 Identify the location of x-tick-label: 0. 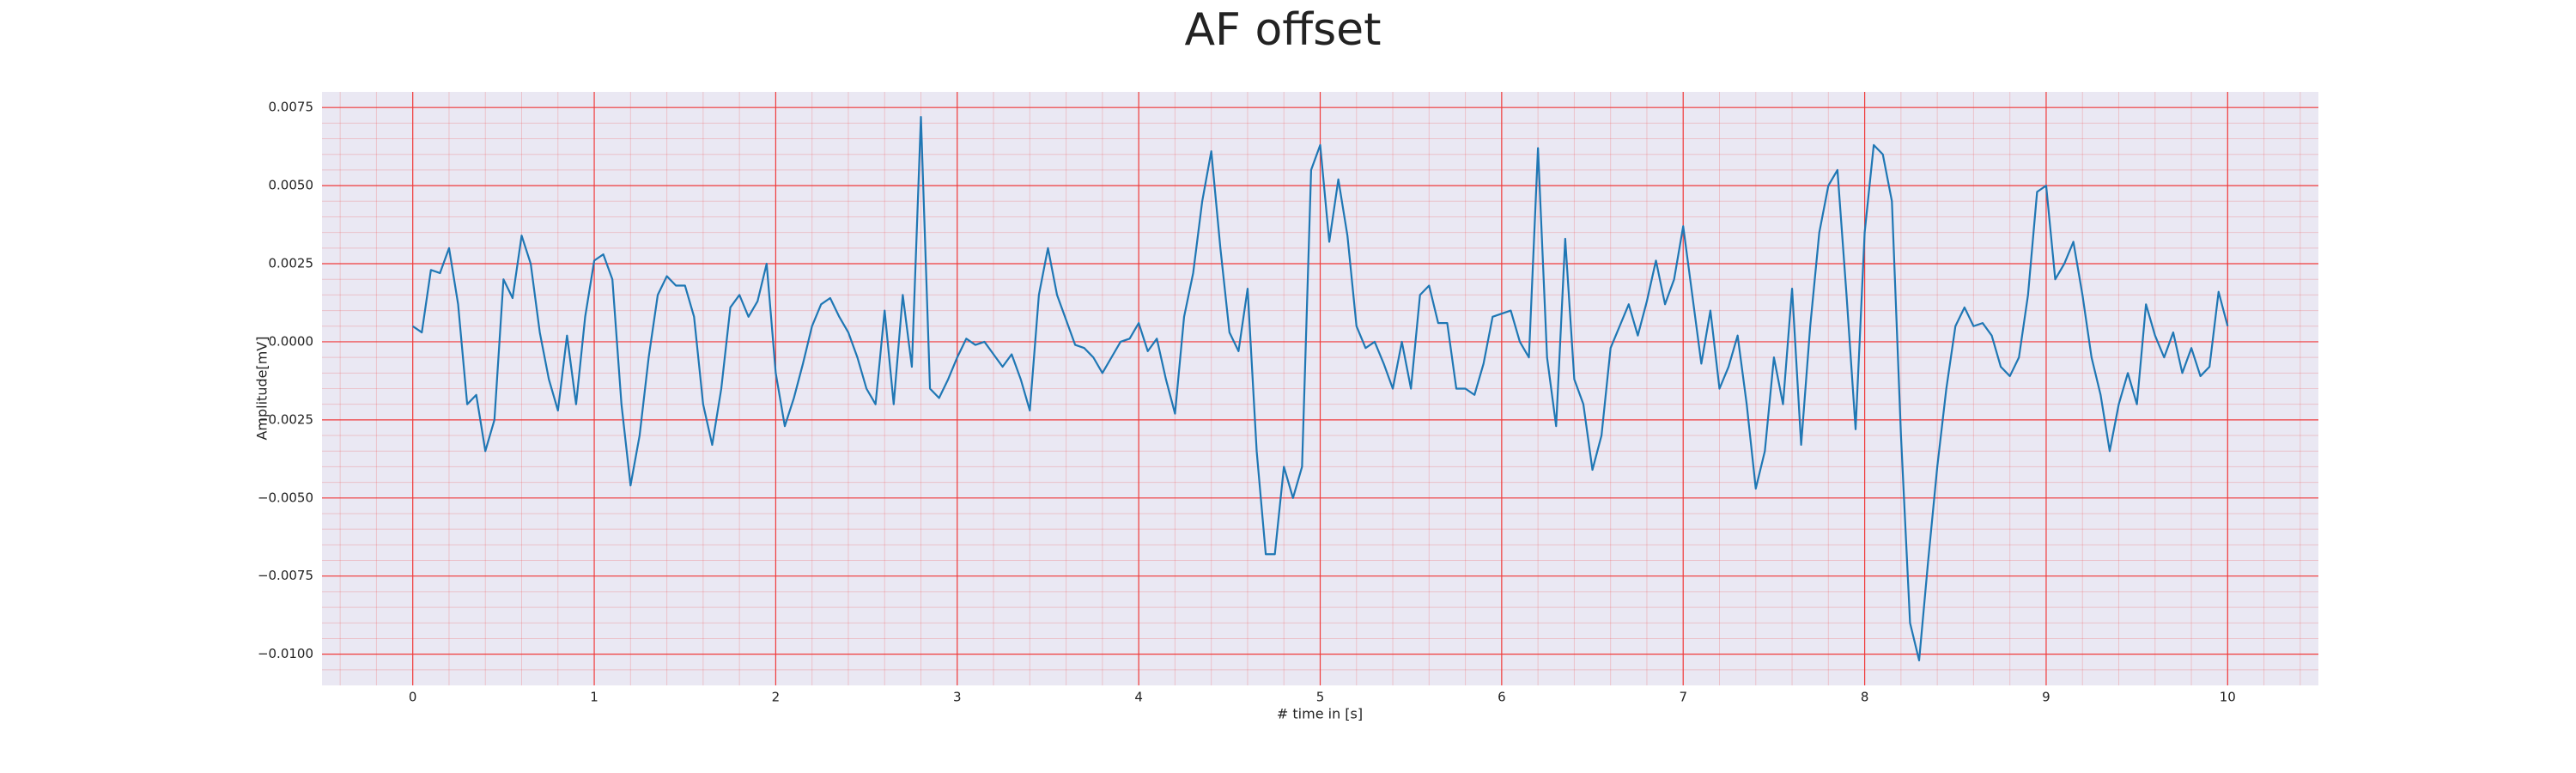
(413, 697).